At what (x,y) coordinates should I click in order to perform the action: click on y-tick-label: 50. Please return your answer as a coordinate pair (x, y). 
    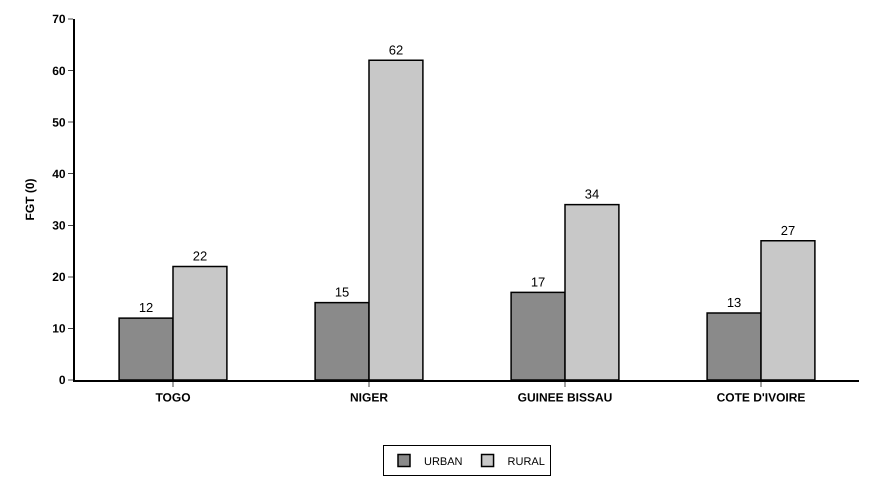
    Looking at the image, I should click on (59, 122).